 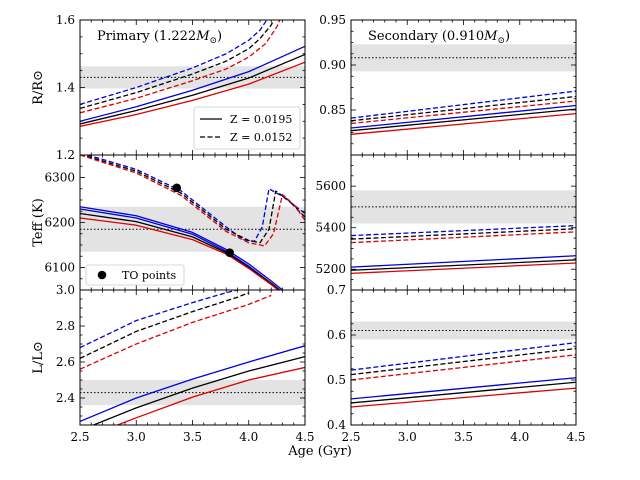 I want to click on legend-marker, so click(x=102, y=275).